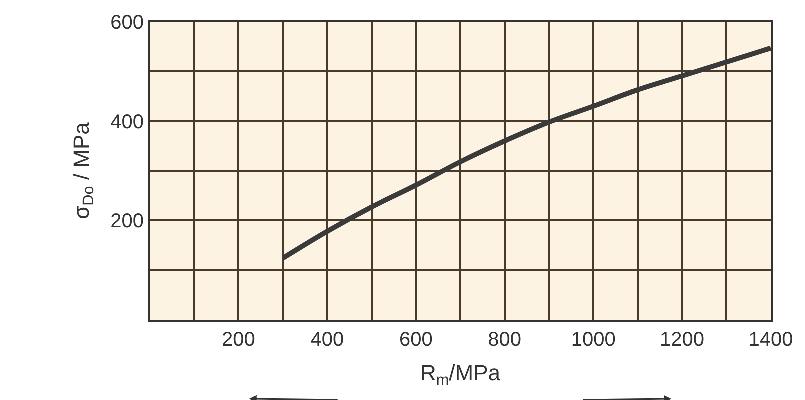 The height and width of the screenshot is (400, 805). What do you see at coordinates (505, 340) in the screenshot?
I see `x-tick-label: 800` at bounding box center [505, 340].